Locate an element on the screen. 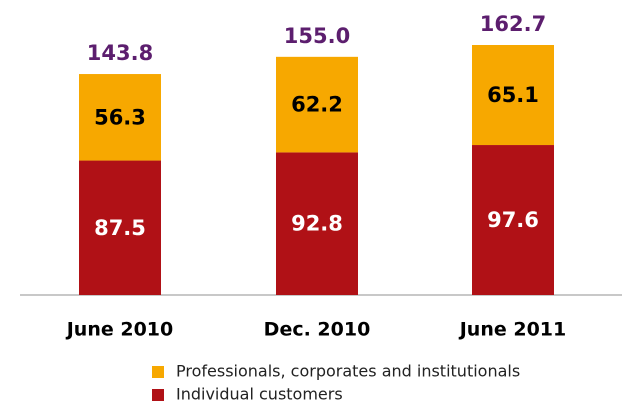 The width and height of the screenshot is (644, 410). segment-label: 87.5 is located at coordinates (120, 228).